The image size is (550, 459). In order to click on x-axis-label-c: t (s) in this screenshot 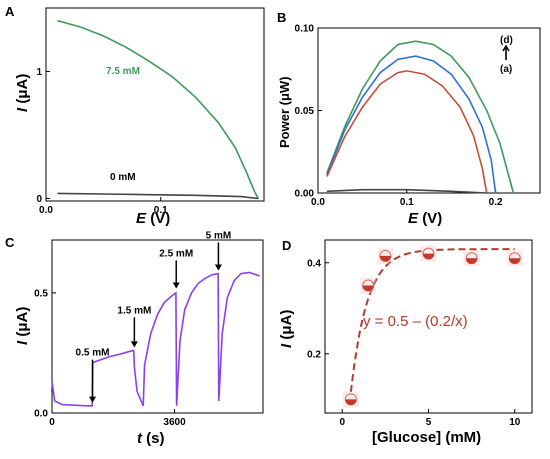, I will do `click(151, 438)`.